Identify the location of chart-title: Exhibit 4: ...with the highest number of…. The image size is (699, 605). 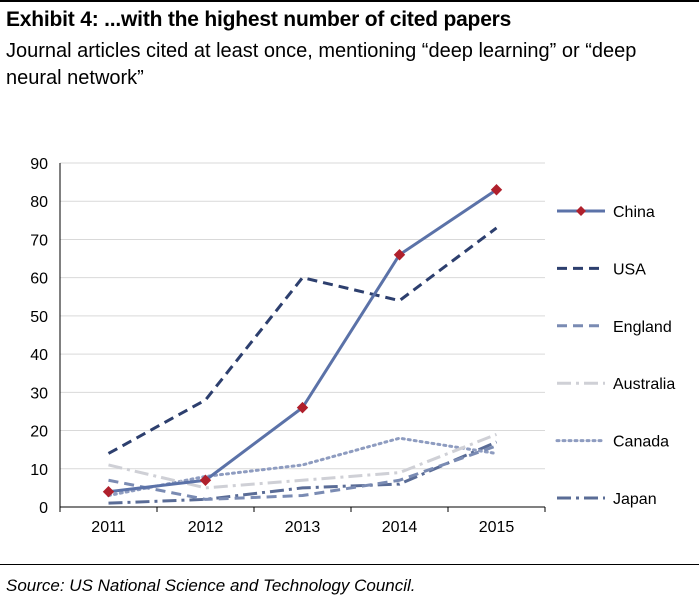
(259, 19).